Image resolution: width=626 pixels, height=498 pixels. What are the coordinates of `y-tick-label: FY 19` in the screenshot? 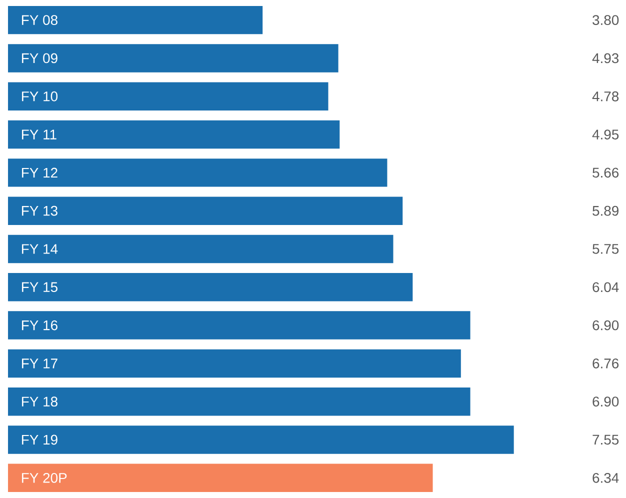 It's located at (40, 439).